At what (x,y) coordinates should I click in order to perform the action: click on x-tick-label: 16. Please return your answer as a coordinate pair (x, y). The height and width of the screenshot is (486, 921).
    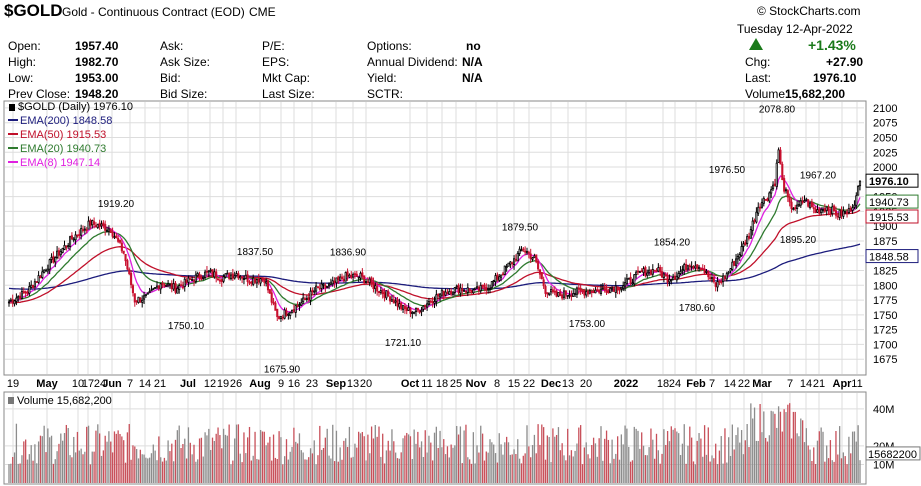
    Looking at the image, I should click on (294, 384).